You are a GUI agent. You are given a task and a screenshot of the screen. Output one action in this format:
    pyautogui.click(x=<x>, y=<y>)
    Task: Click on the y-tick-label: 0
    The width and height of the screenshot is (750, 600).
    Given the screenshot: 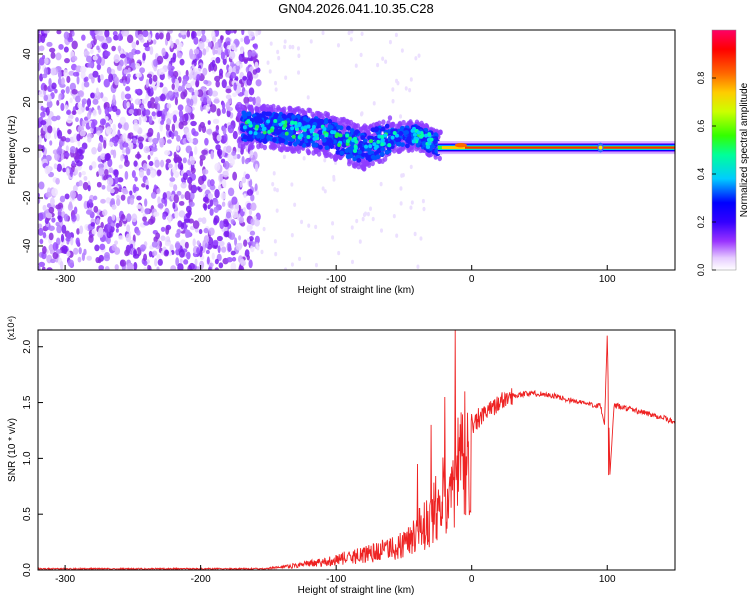 What is the action you would take?
    pyautogui.click(x=27, y=150)
    